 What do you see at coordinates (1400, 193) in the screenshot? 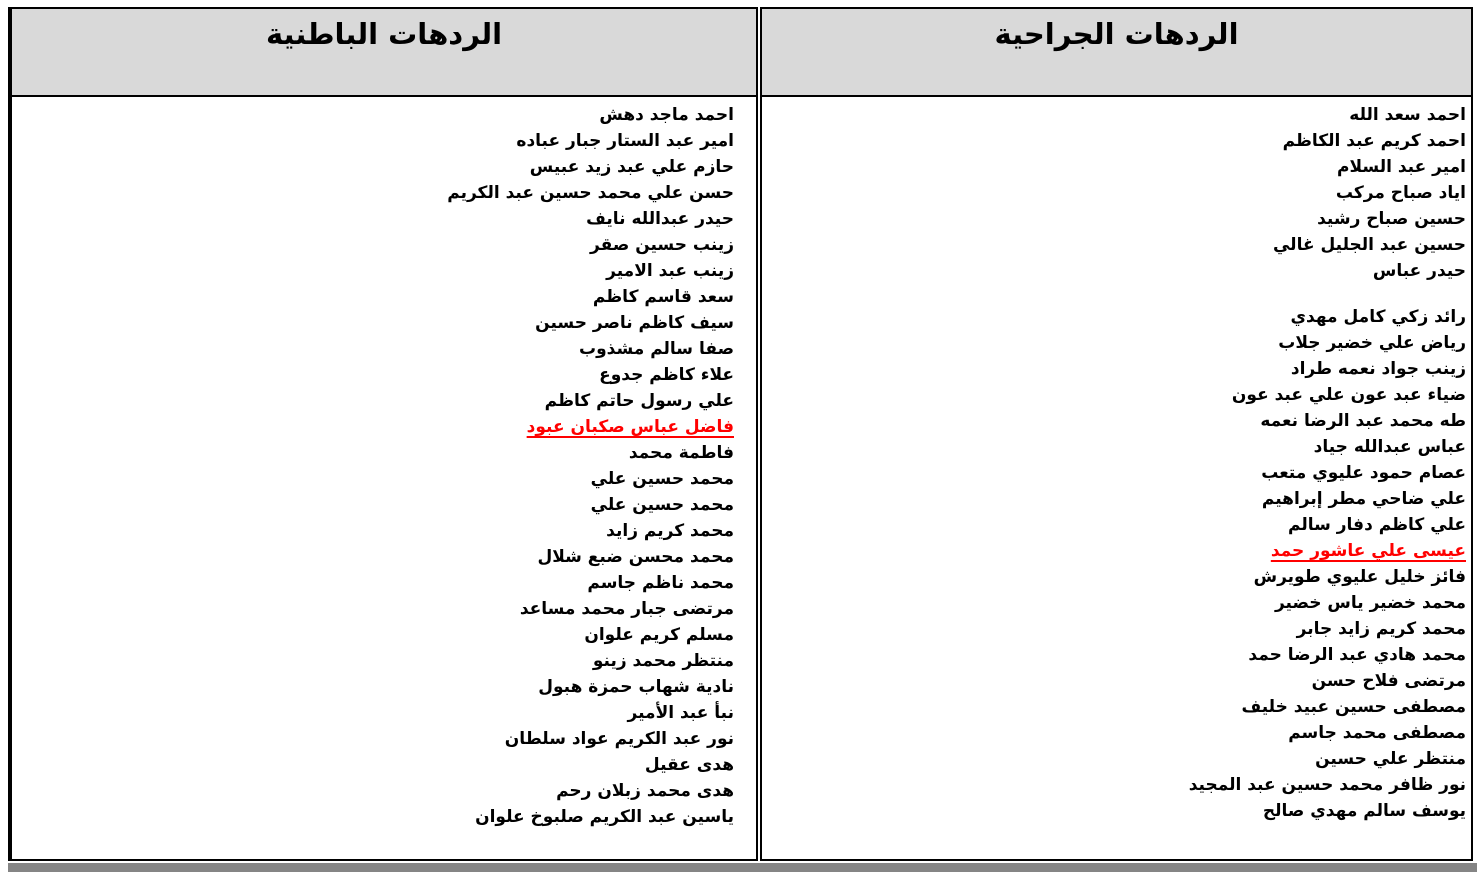
I see `name-row: اياد صباح مركب` at bounding box center [1400, 193].